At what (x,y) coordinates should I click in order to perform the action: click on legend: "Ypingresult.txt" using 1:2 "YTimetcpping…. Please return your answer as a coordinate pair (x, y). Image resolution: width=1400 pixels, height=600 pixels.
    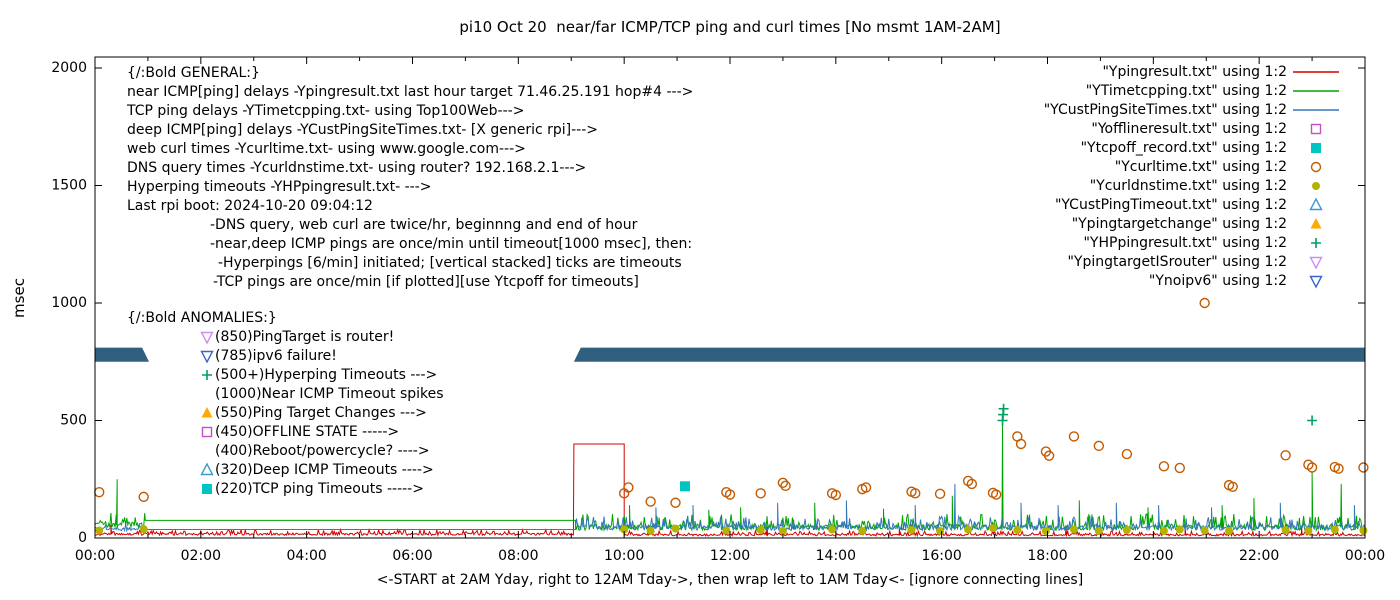
    Looking at the image, I should click on (1191, 176).